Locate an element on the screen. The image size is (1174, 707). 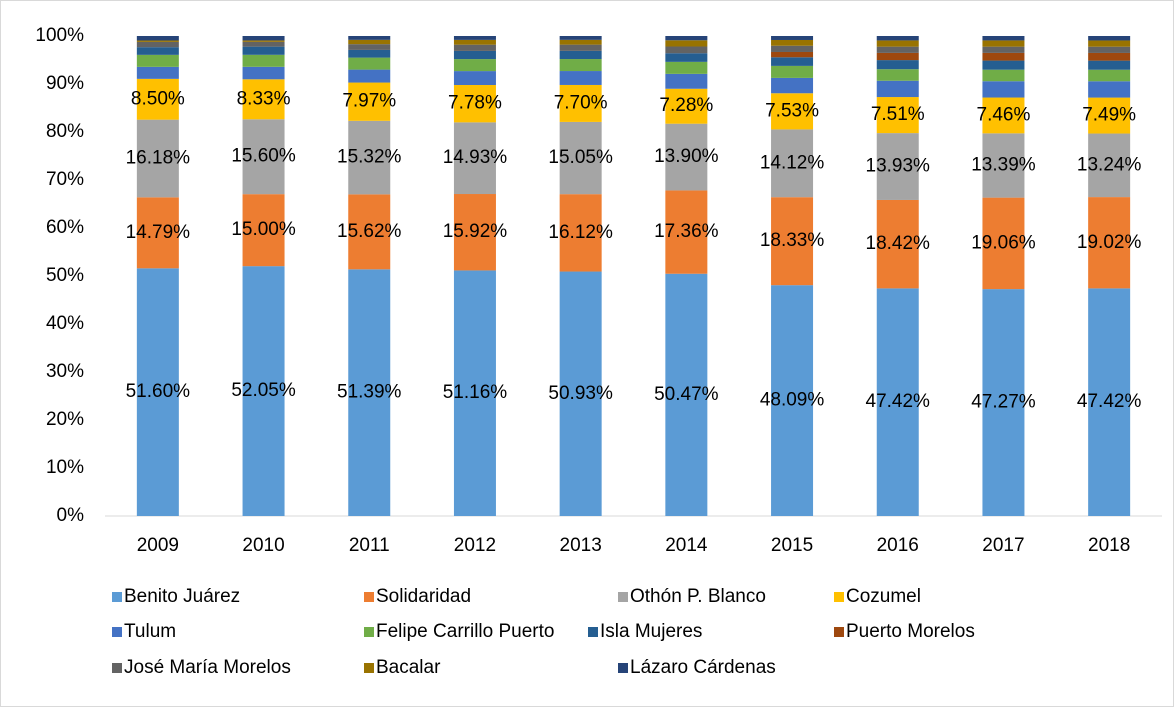
data-label: 52.05% is located at coordinates (263, 390).